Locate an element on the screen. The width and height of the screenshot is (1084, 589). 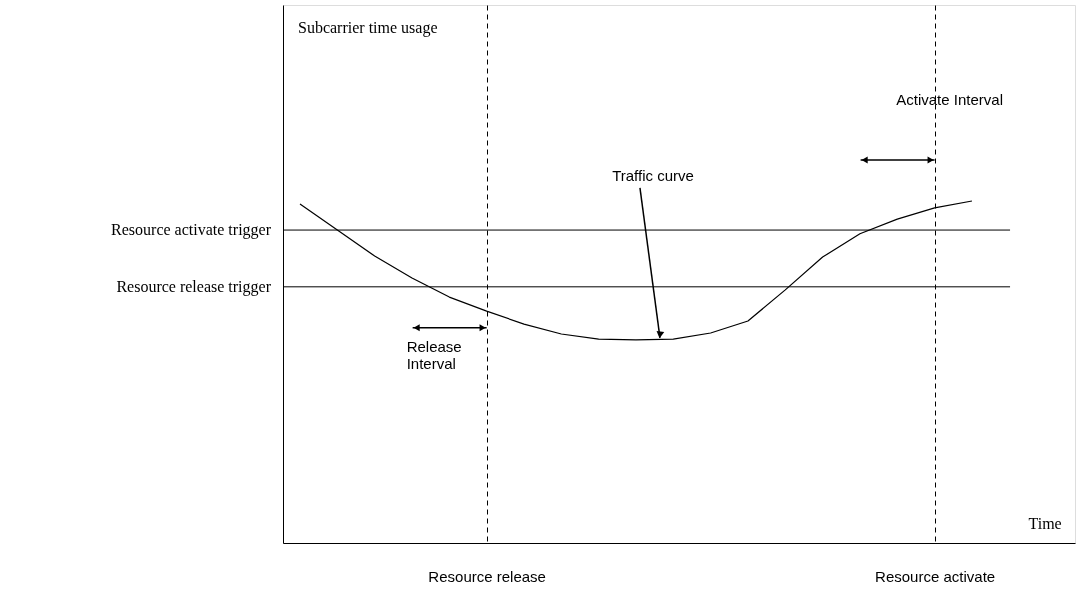
ref-line-label: Resource activate trigger is located at coordinates (191, 230).